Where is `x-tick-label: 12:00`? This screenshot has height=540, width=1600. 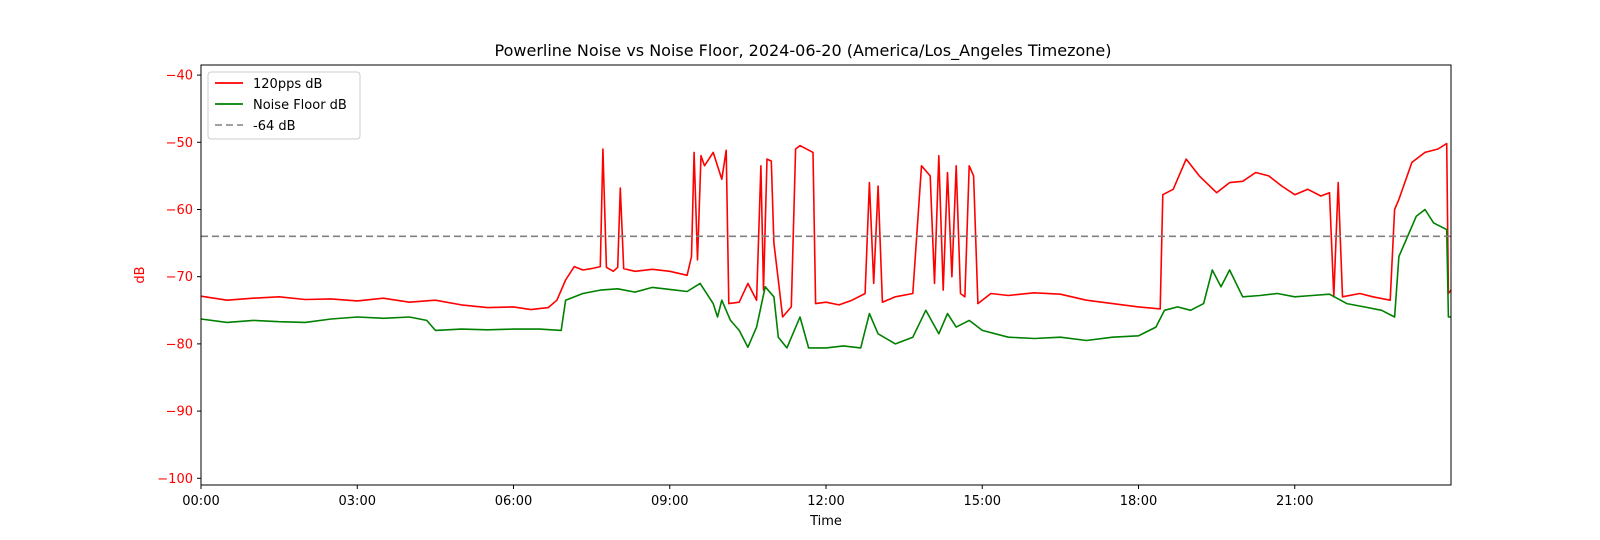
x-tick-label: 12:00 is located at coordinates (825, 501).